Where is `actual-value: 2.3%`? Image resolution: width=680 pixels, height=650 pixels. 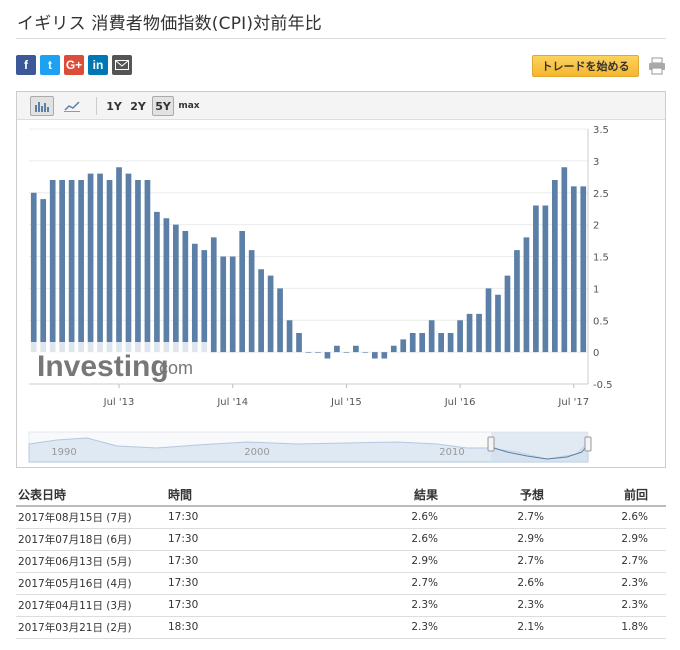 actual-value: 2.3% is located at coordinates (366, 605).